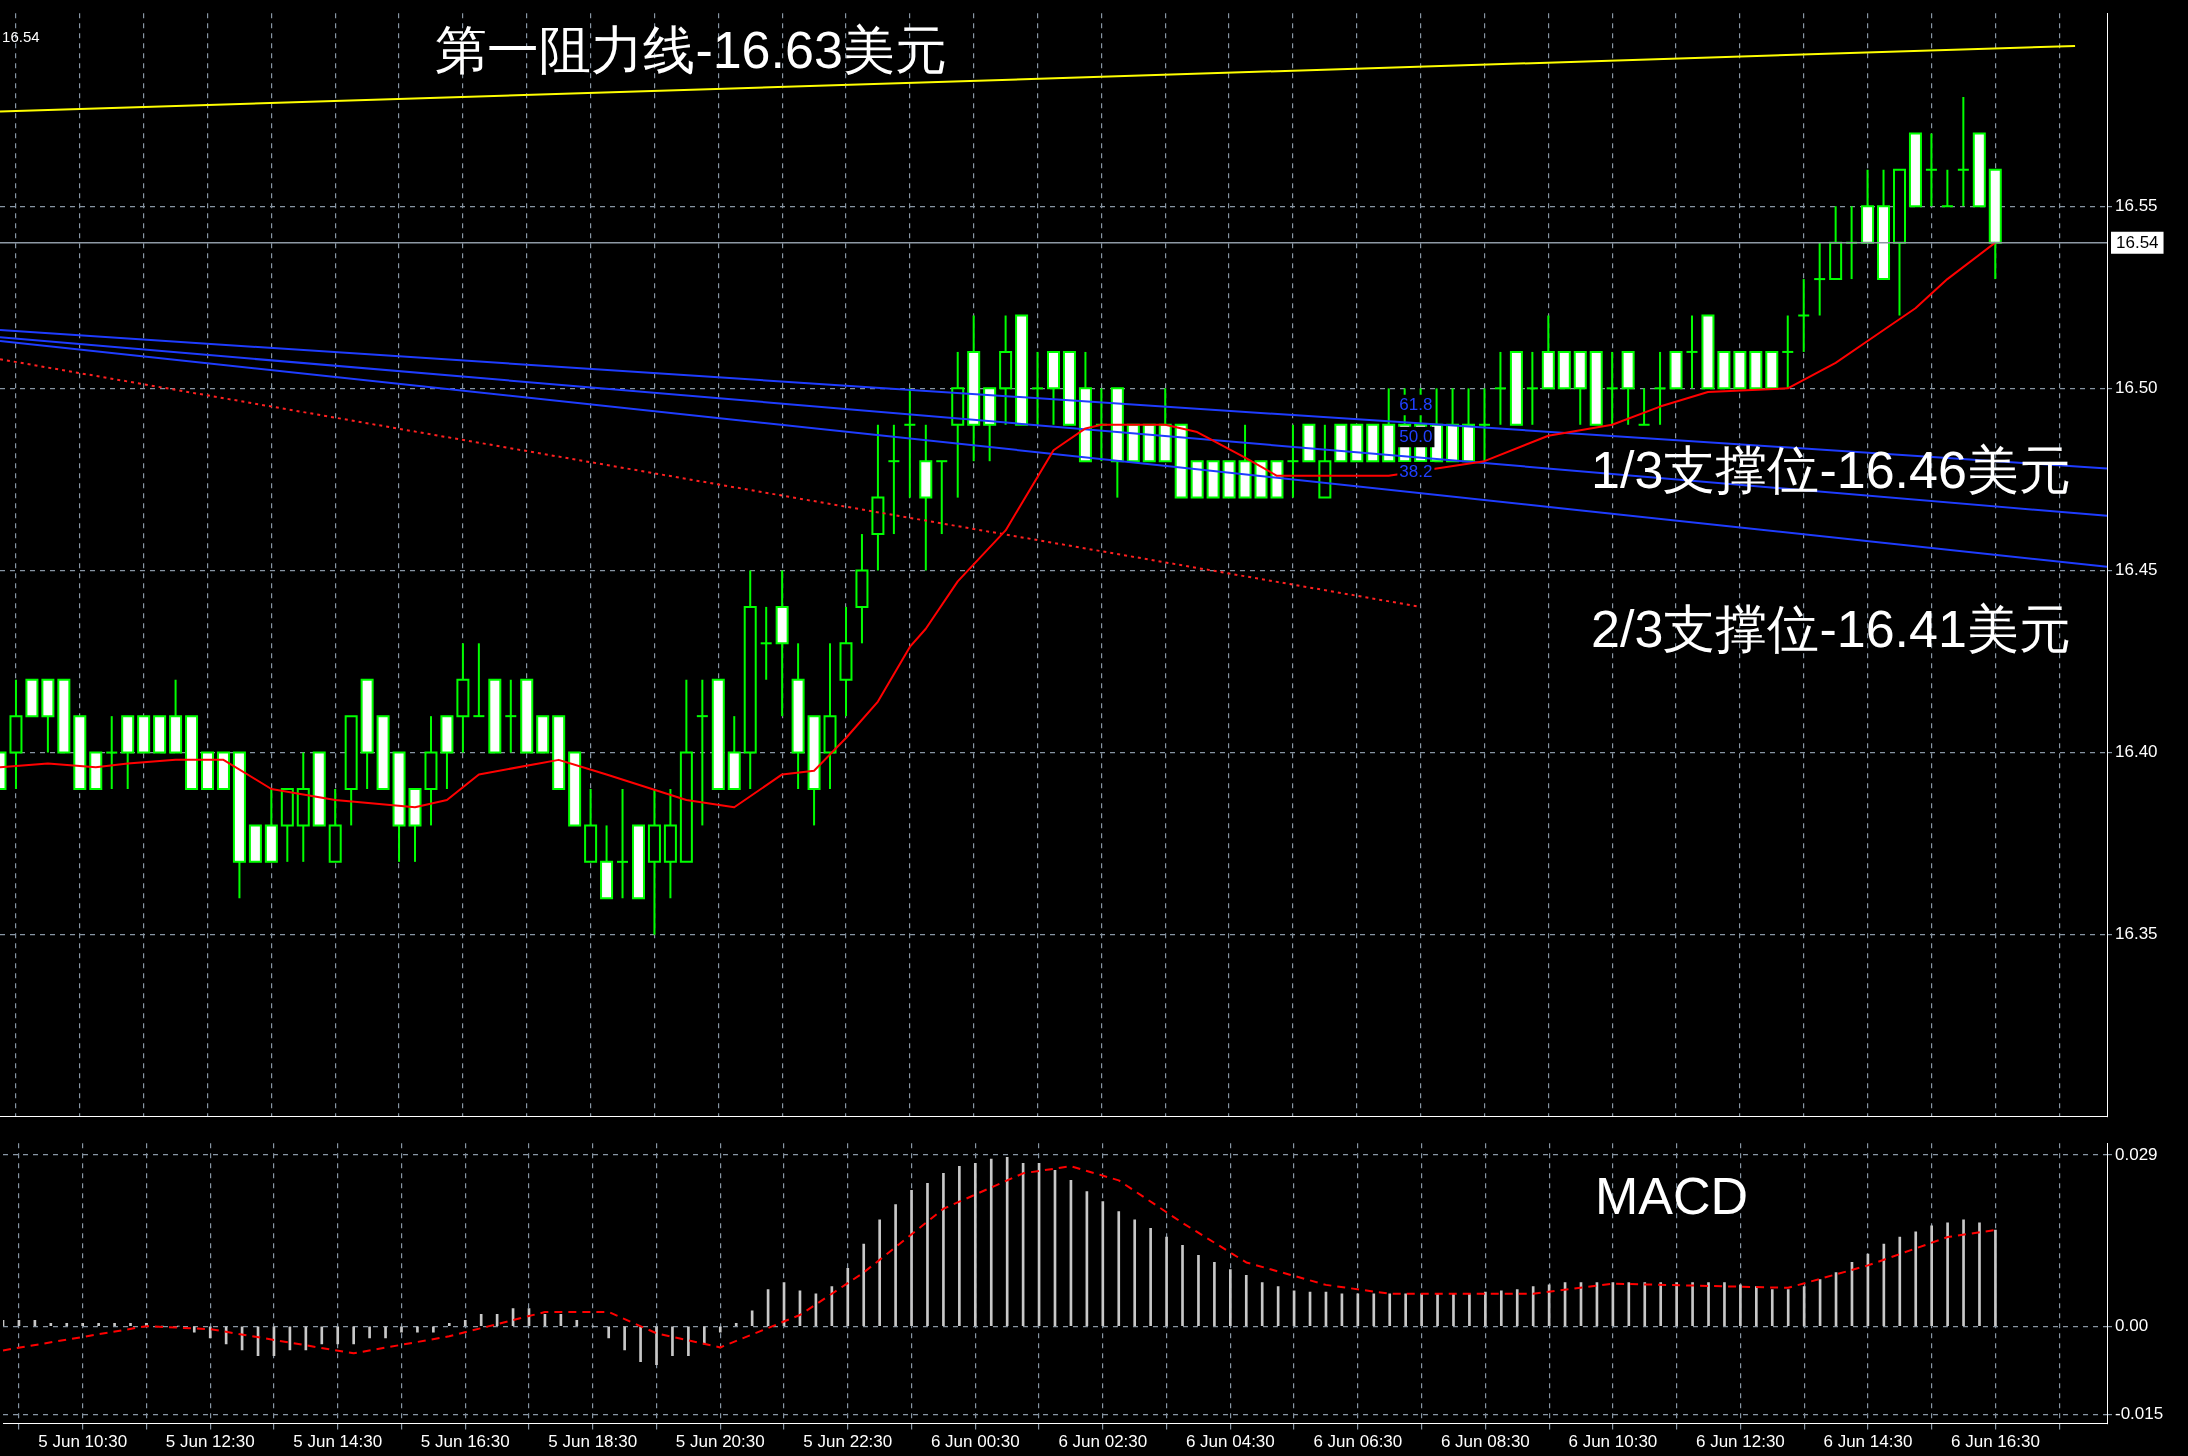 This screenshot has width=2188, height=1456. I want to click on y-tick-label: 0.00, so click(2132, 1325).